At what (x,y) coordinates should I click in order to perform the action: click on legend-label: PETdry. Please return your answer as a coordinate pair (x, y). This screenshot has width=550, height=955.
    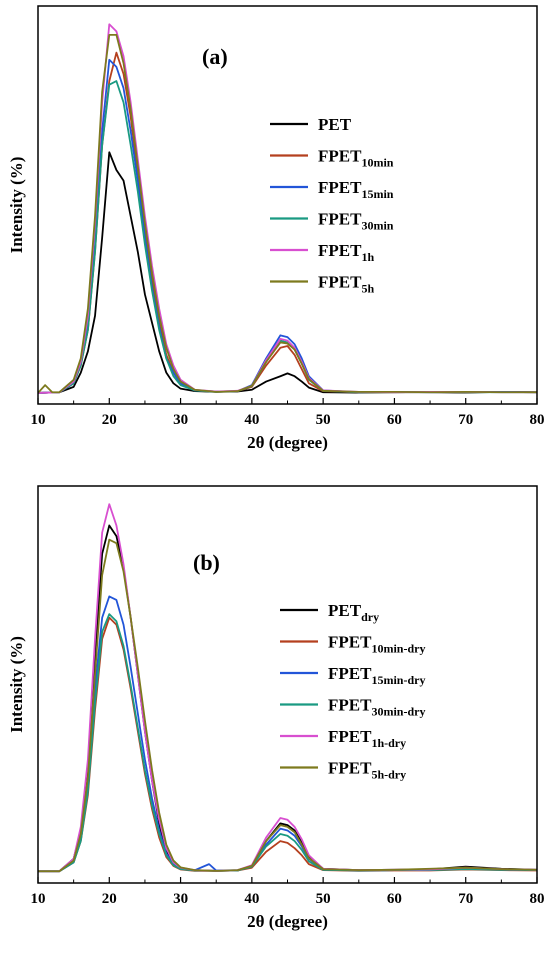
    Looking at the image, I should click on (353, 612).